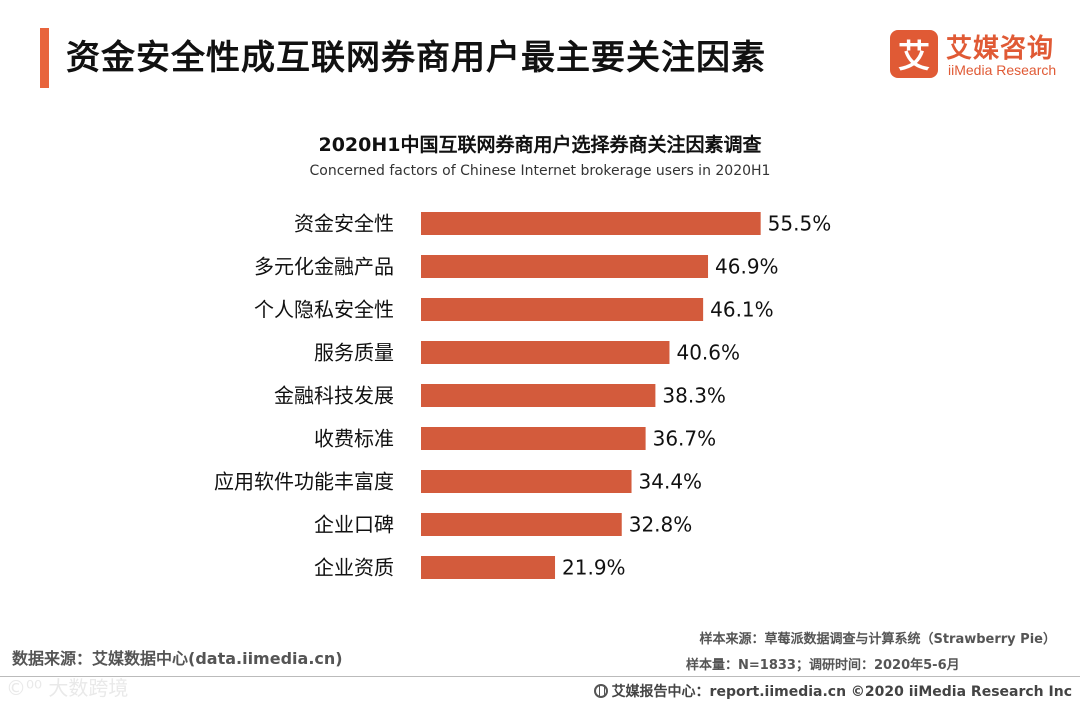  What do you see at coordinates (67, 688) in the screenshot?
I see `watermark: ©⁰⁰ 大数跨境` at bounding box center [67, 688].